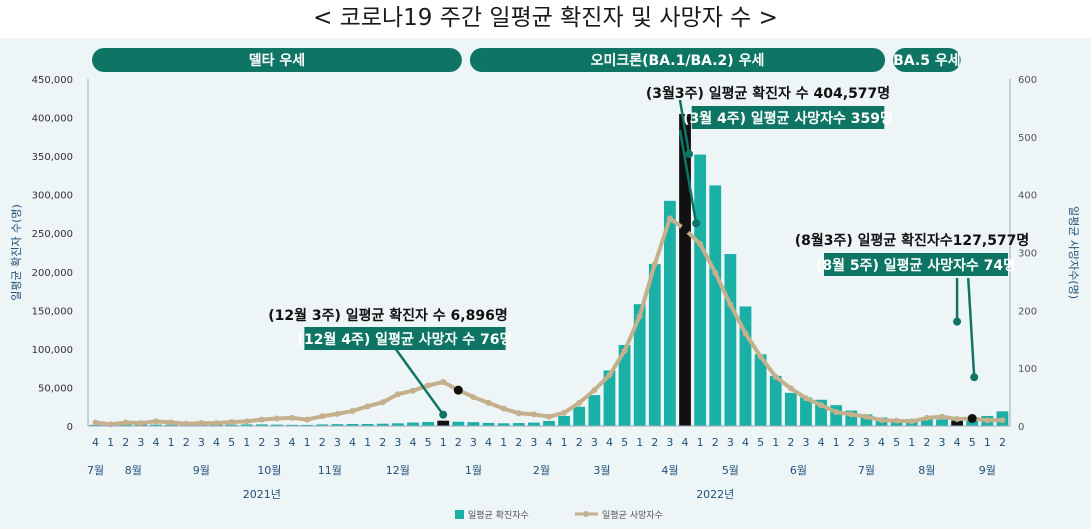  I want to click on month-label: 7월, so click(866, 470).